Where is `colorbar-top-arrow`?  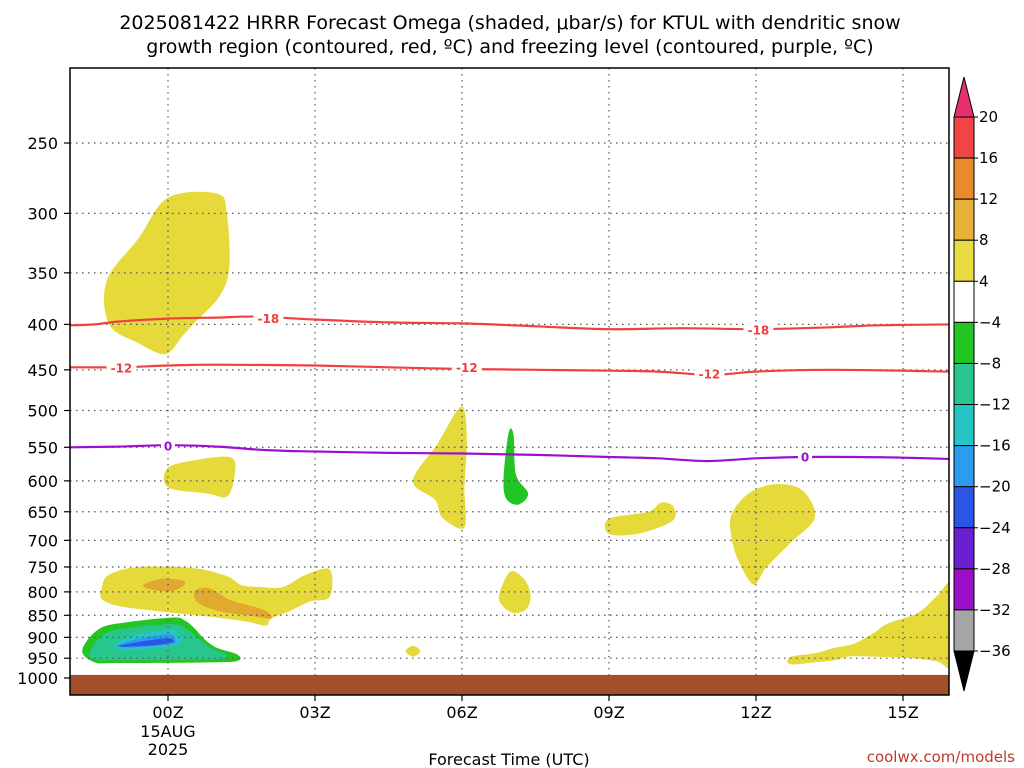 colorbar-top-arrow is located at coordinates (964, 97).